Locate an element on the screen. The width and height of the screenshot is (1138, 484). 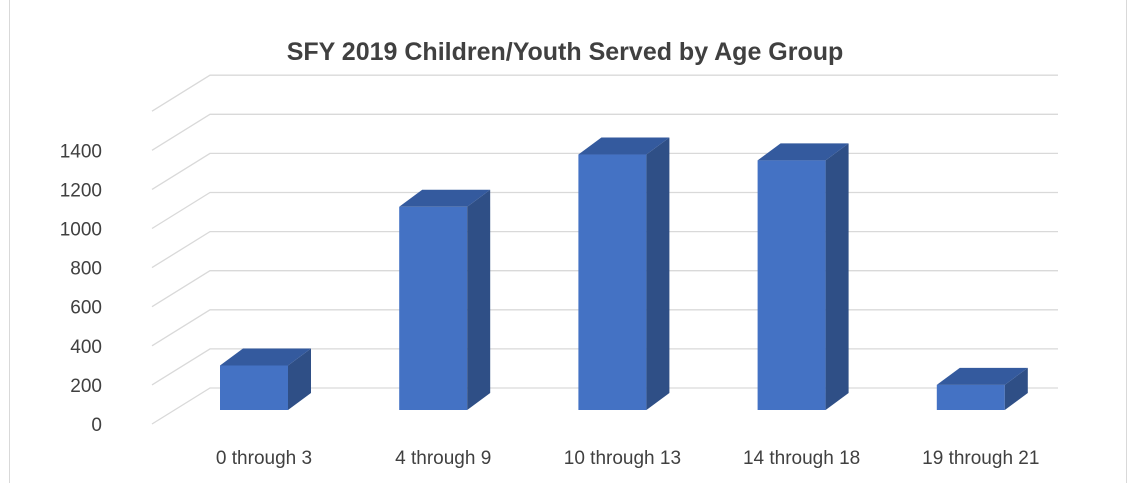
y-tick-label: 1200 is located at coordinates (81, 190).